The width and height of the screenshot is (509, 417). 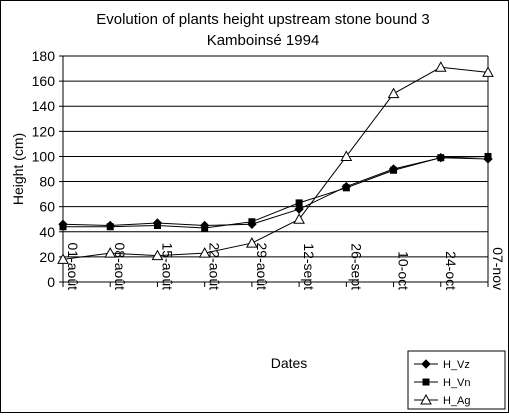 What do you see at coordinates (44, 169) in the screenshot?
I see `y-tick-labels: 0 20 40 60 80 100 120 140 160 180` at bounding box center [44, 169].